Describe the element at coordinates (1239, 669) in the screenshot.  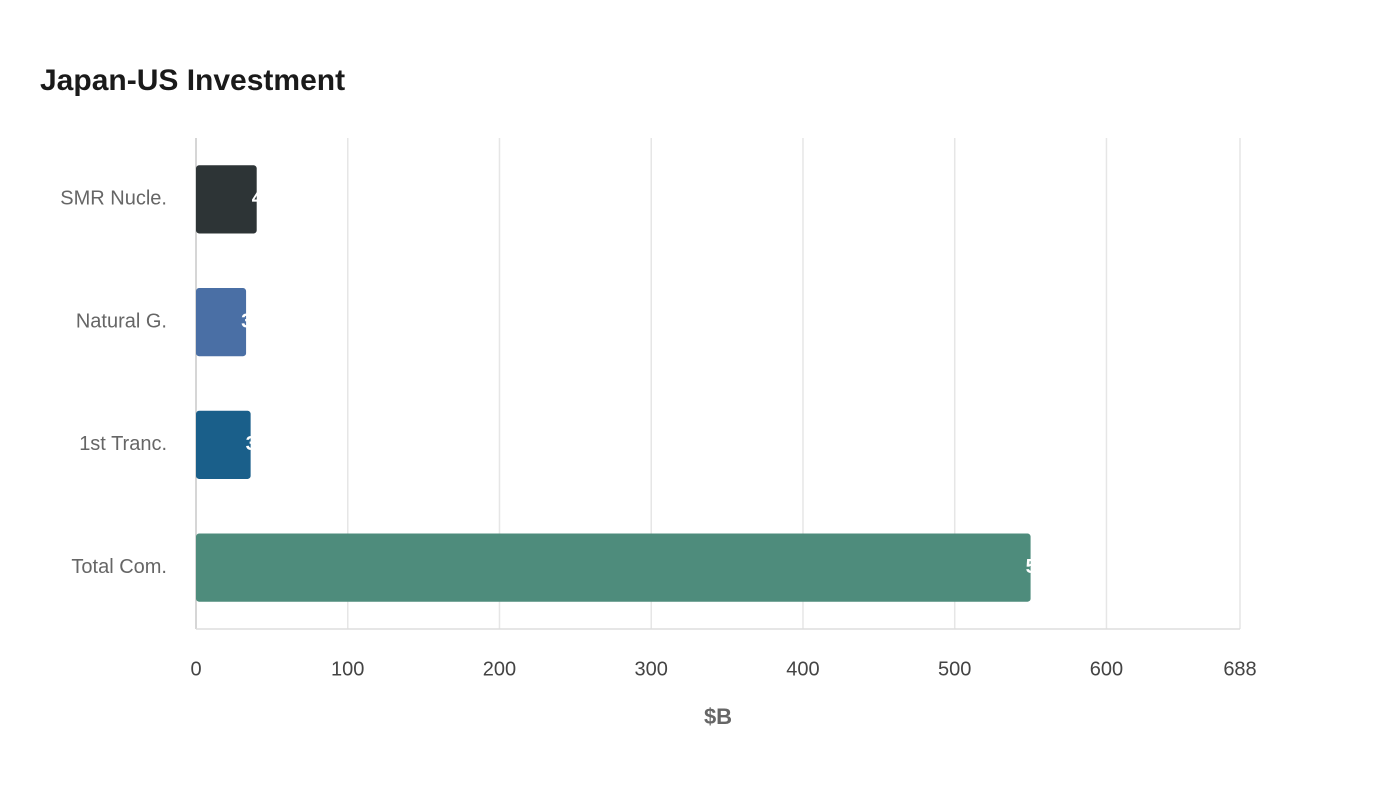
I see `x-tick-label: 688` at that location.